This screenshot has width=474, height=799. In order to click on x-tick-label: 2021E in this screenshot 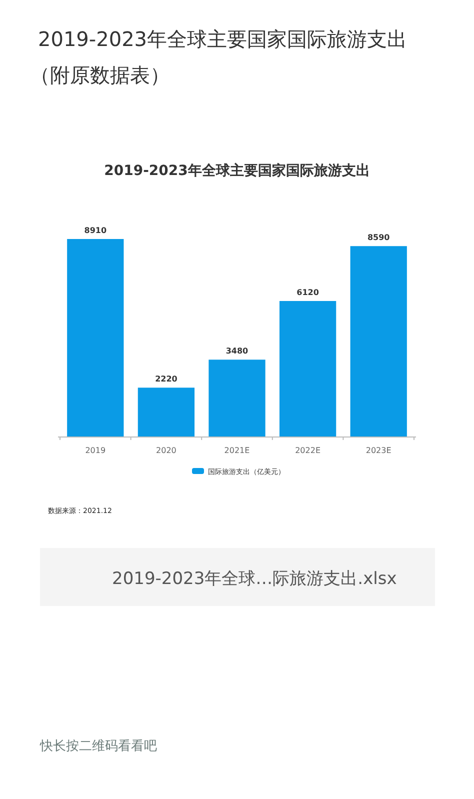, I will do `click(237, 450)`.